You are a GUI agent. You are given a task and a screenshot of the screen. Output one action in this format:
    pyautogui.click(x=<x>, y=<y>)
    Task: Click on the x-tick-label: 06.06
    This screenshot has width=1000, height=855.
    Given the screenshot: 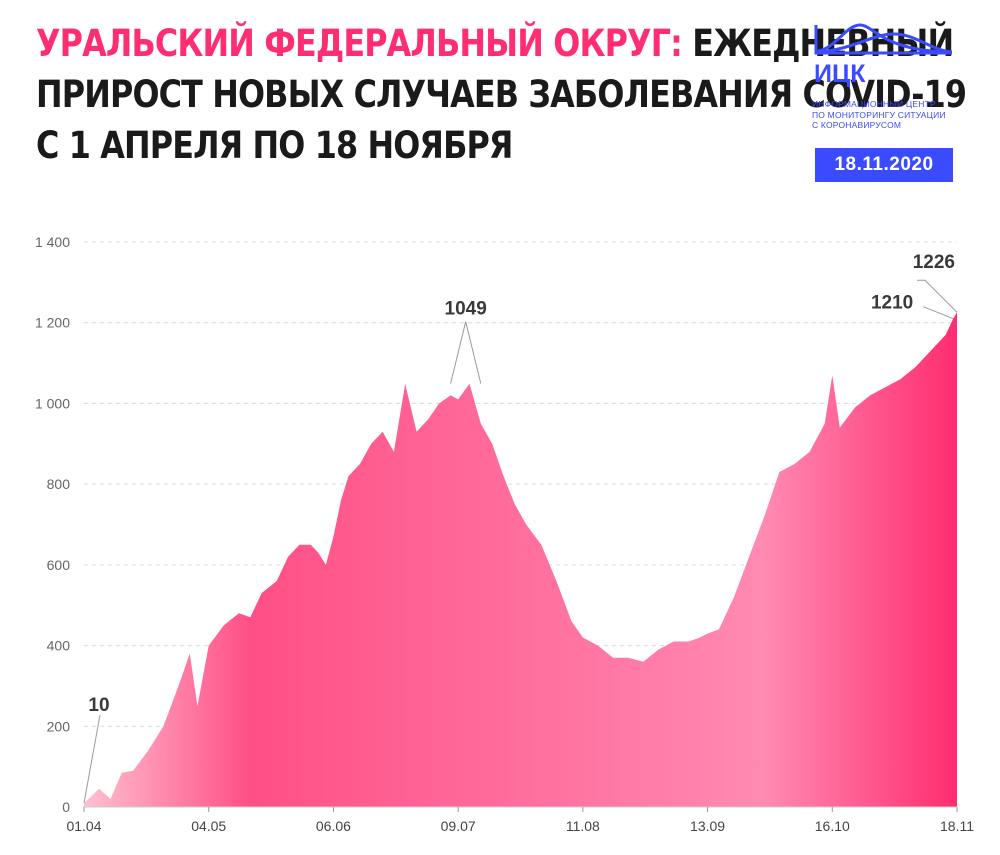 What is the action you would take?
    pyautogui.click(x=333, y=826)
    